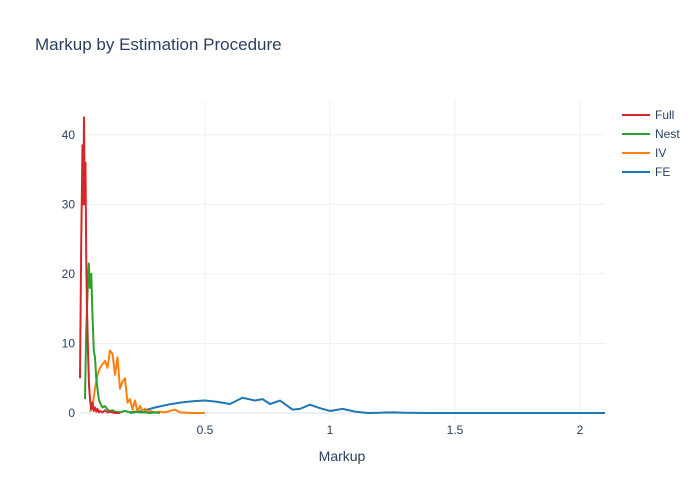 The height and width of the screenshot is (500, 700). Describe the element at coordinates (158, 44) in the screenshot. I see `chart-title: Markup by Estimation Procedure` at that location.